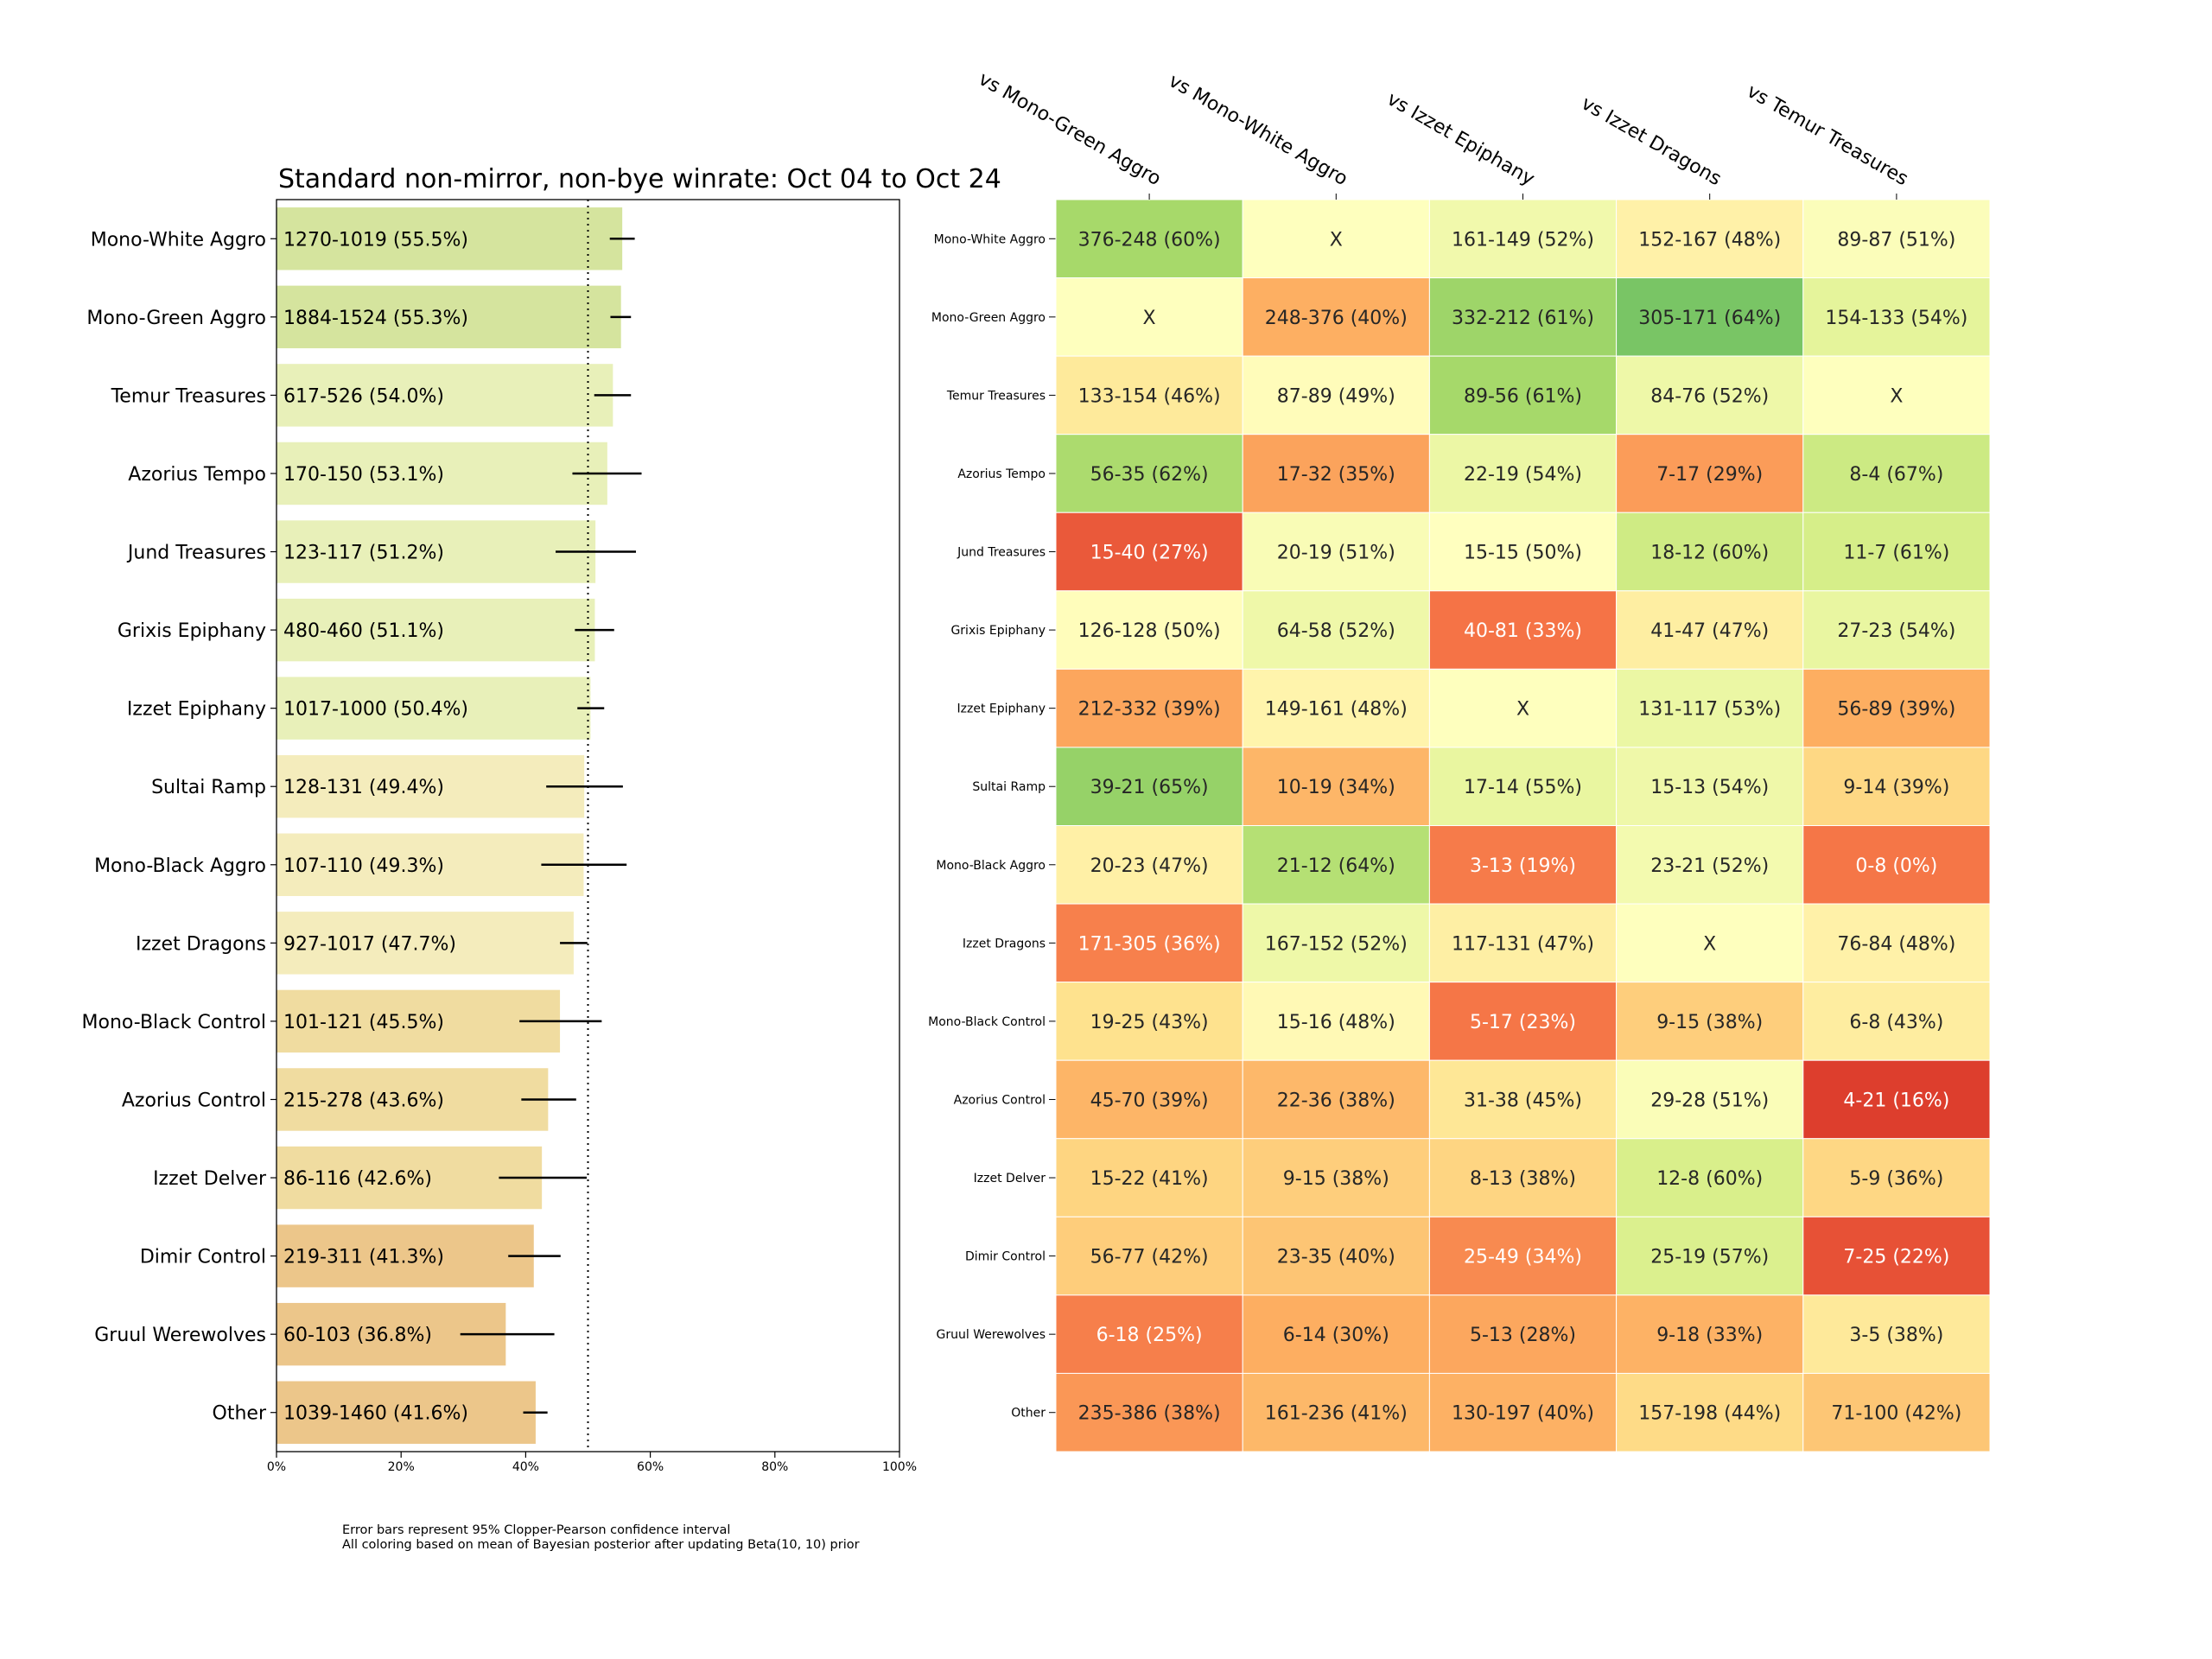 The image size is (2212, 1659). Describe the element at coordinates (363, 1022) in the screenshot. I see `bar-value-label: 101-121 (45.5%)` at that location.